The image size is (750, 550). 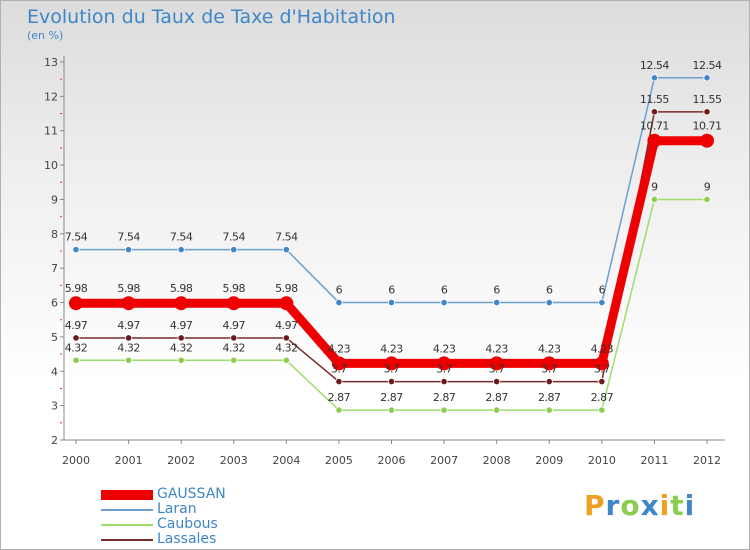 I want to click on y-tick-label: 11, so click(x=51, y=131).